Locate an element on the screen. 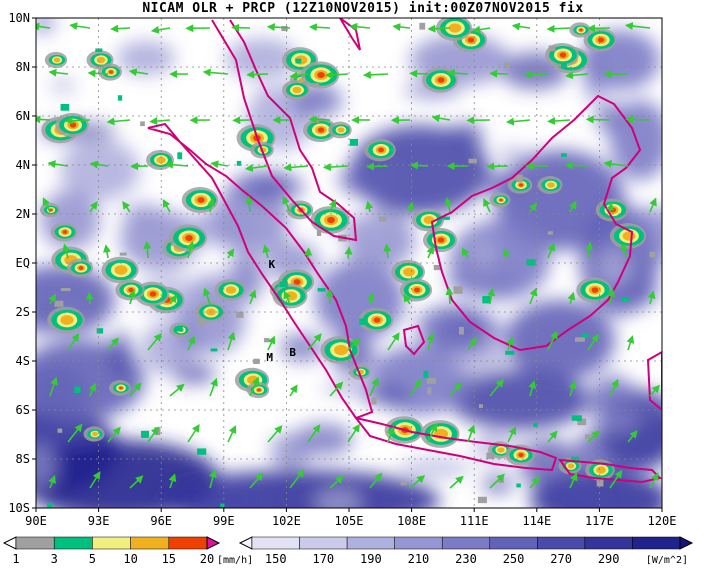 Image resolution: width=726 pixels, height=571 pixels. x-tick-label-102e: 102E is located at coordinates (286, 521).